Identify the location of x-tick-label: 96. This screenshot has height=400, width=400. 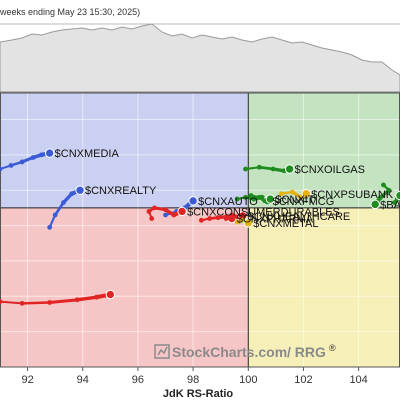
(138, 380).